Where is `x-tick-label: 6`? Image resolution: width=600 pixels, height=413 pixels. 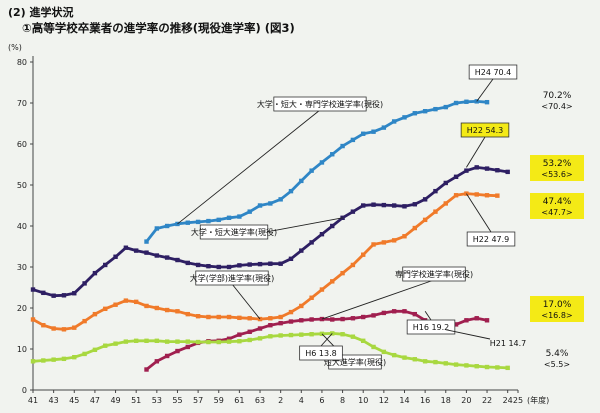
x-tick-label: 6 is located at coordinates (321, 400).